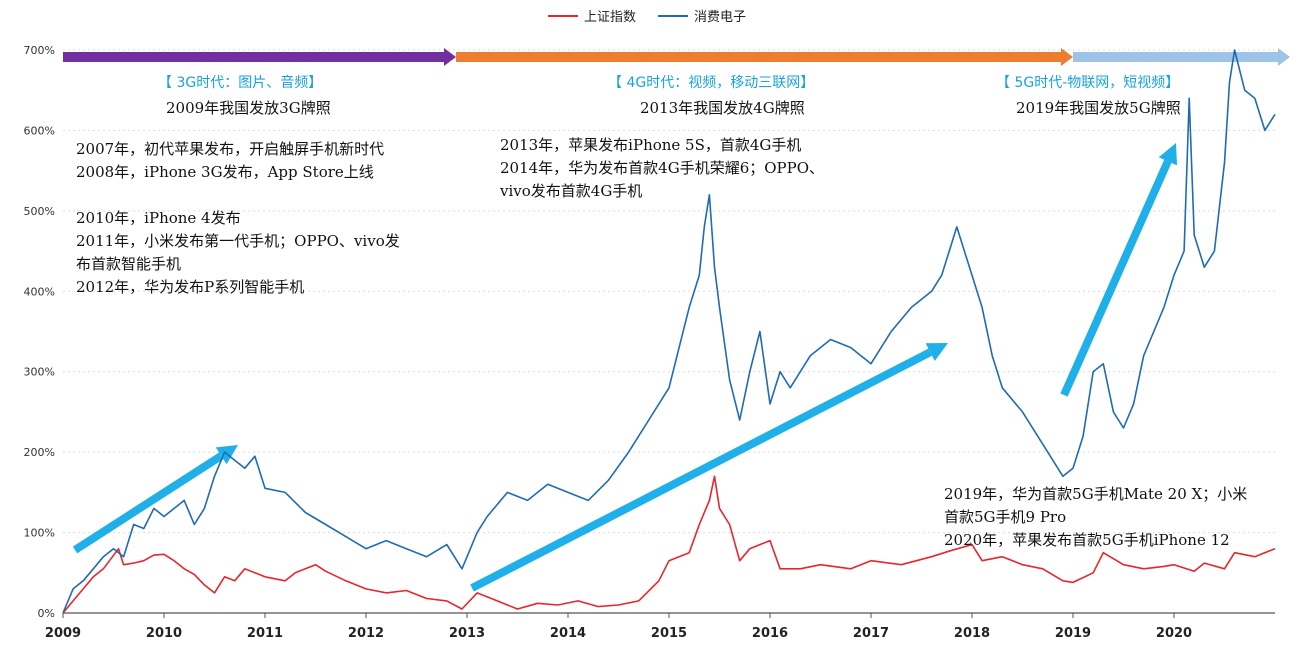 The width and height of the screenshot is (1299, 654). I want to click on y-tick-label: 200%, so click(39, 452).